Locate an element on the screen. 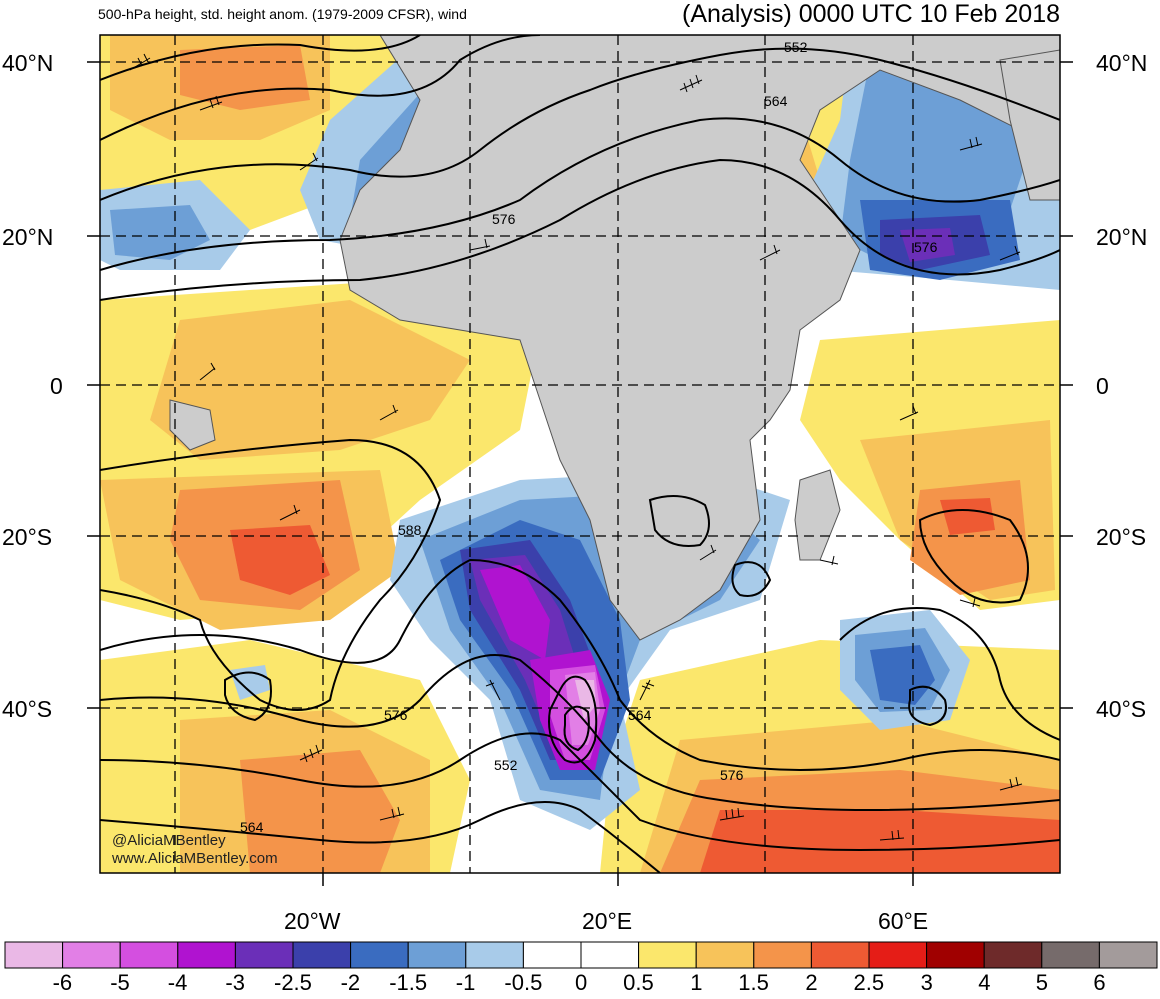 This screenshot has width=1160, height=999. colorbar-tick-label: -2 is located at coordinates (350, 982).